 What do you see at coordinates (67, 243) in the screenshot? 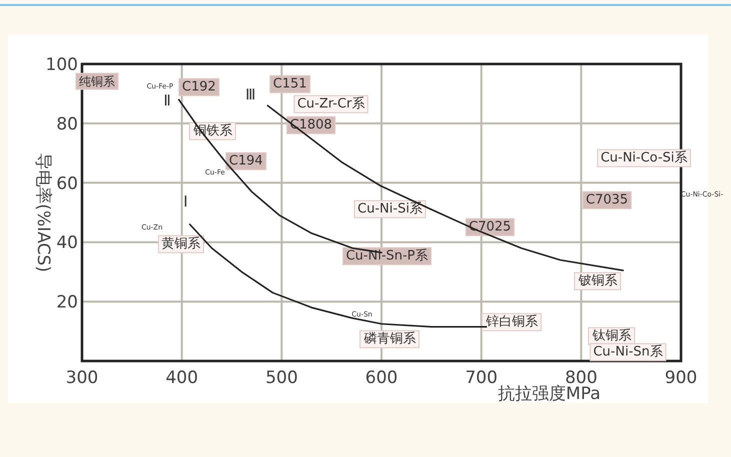
I see `y-tick-label: 40` at bounding box center [67, 243].